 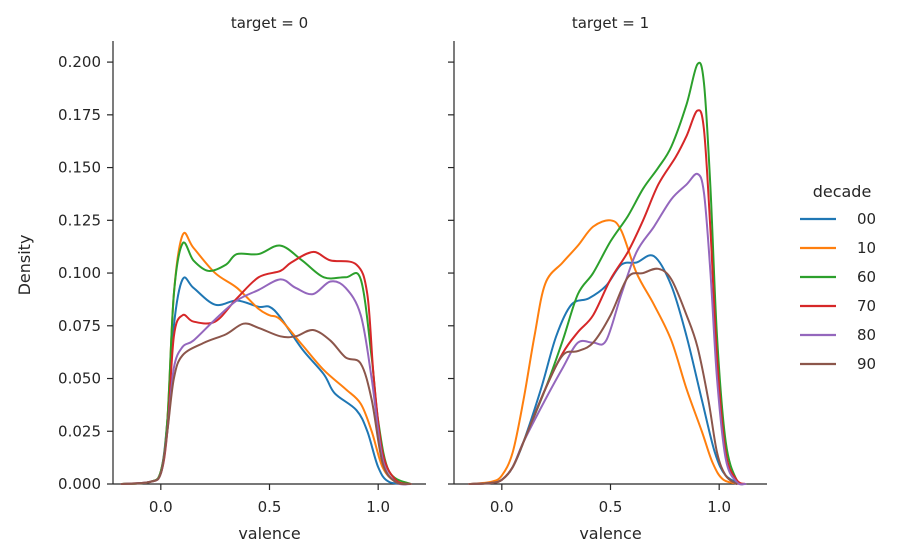 I want to click on facet-title: target = 0, so click(x=269, y=23).